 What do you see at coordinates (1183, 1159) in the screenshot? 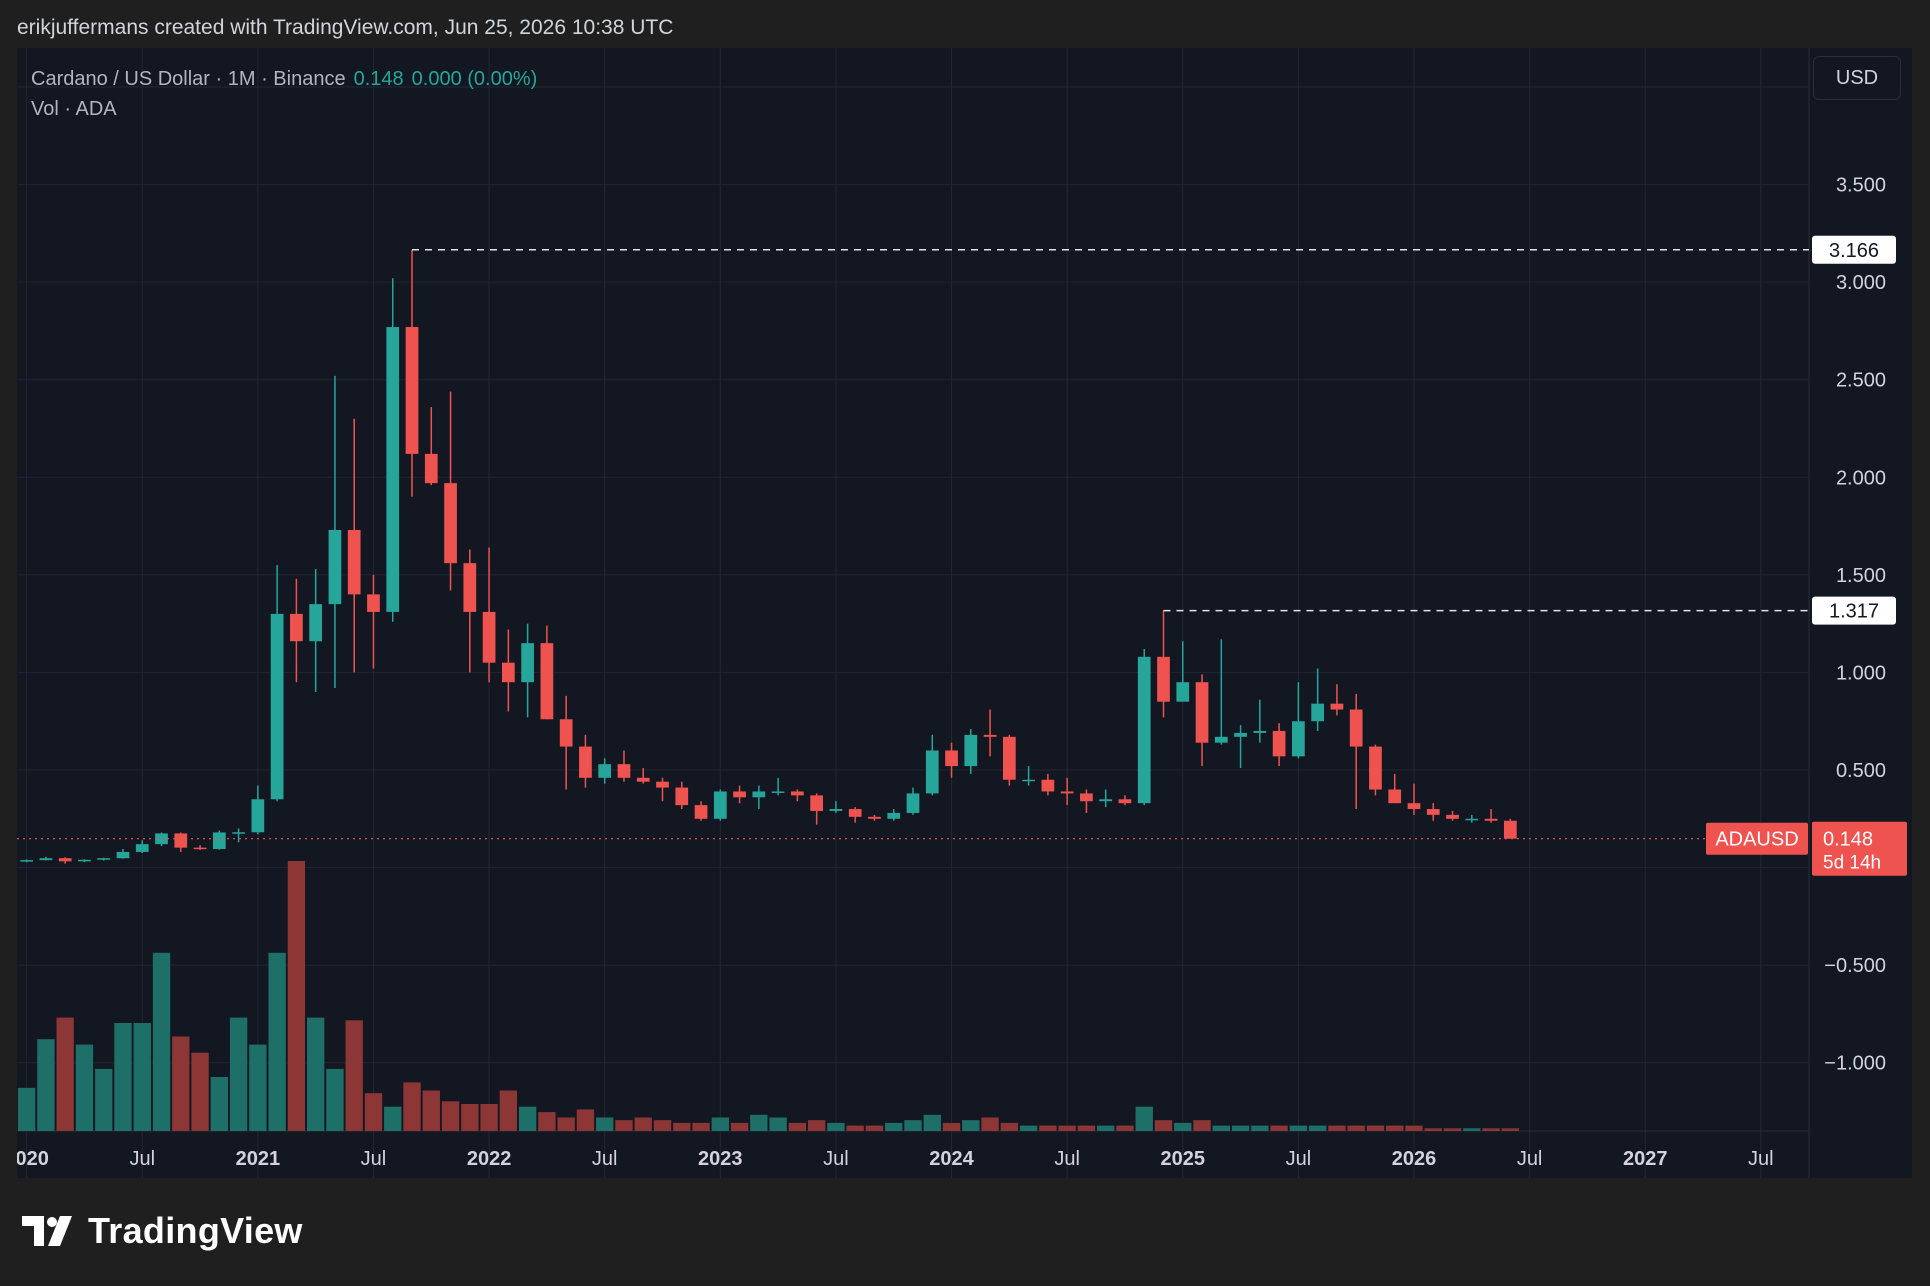
I see `time-axis-label: 2025` at bounding box center [1183, 1159].